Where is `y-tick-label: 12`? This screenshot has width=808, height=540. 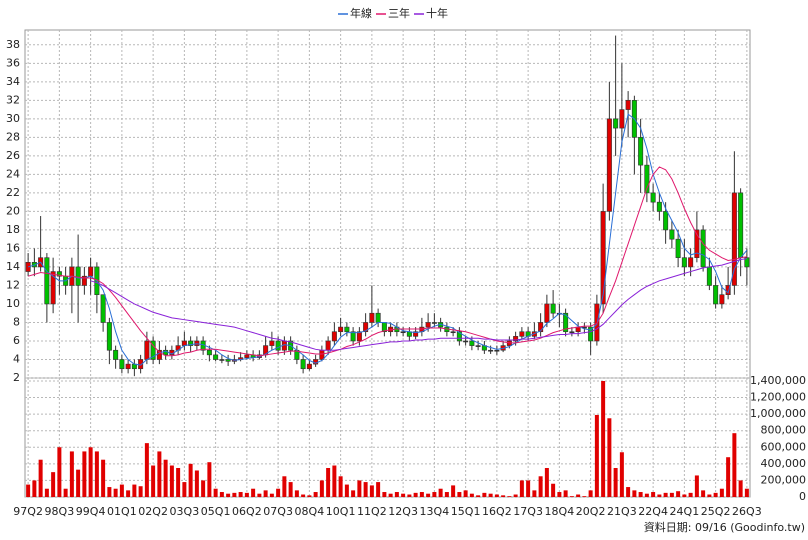 y-tick-label: 12 is located at coordinates (13, 284).